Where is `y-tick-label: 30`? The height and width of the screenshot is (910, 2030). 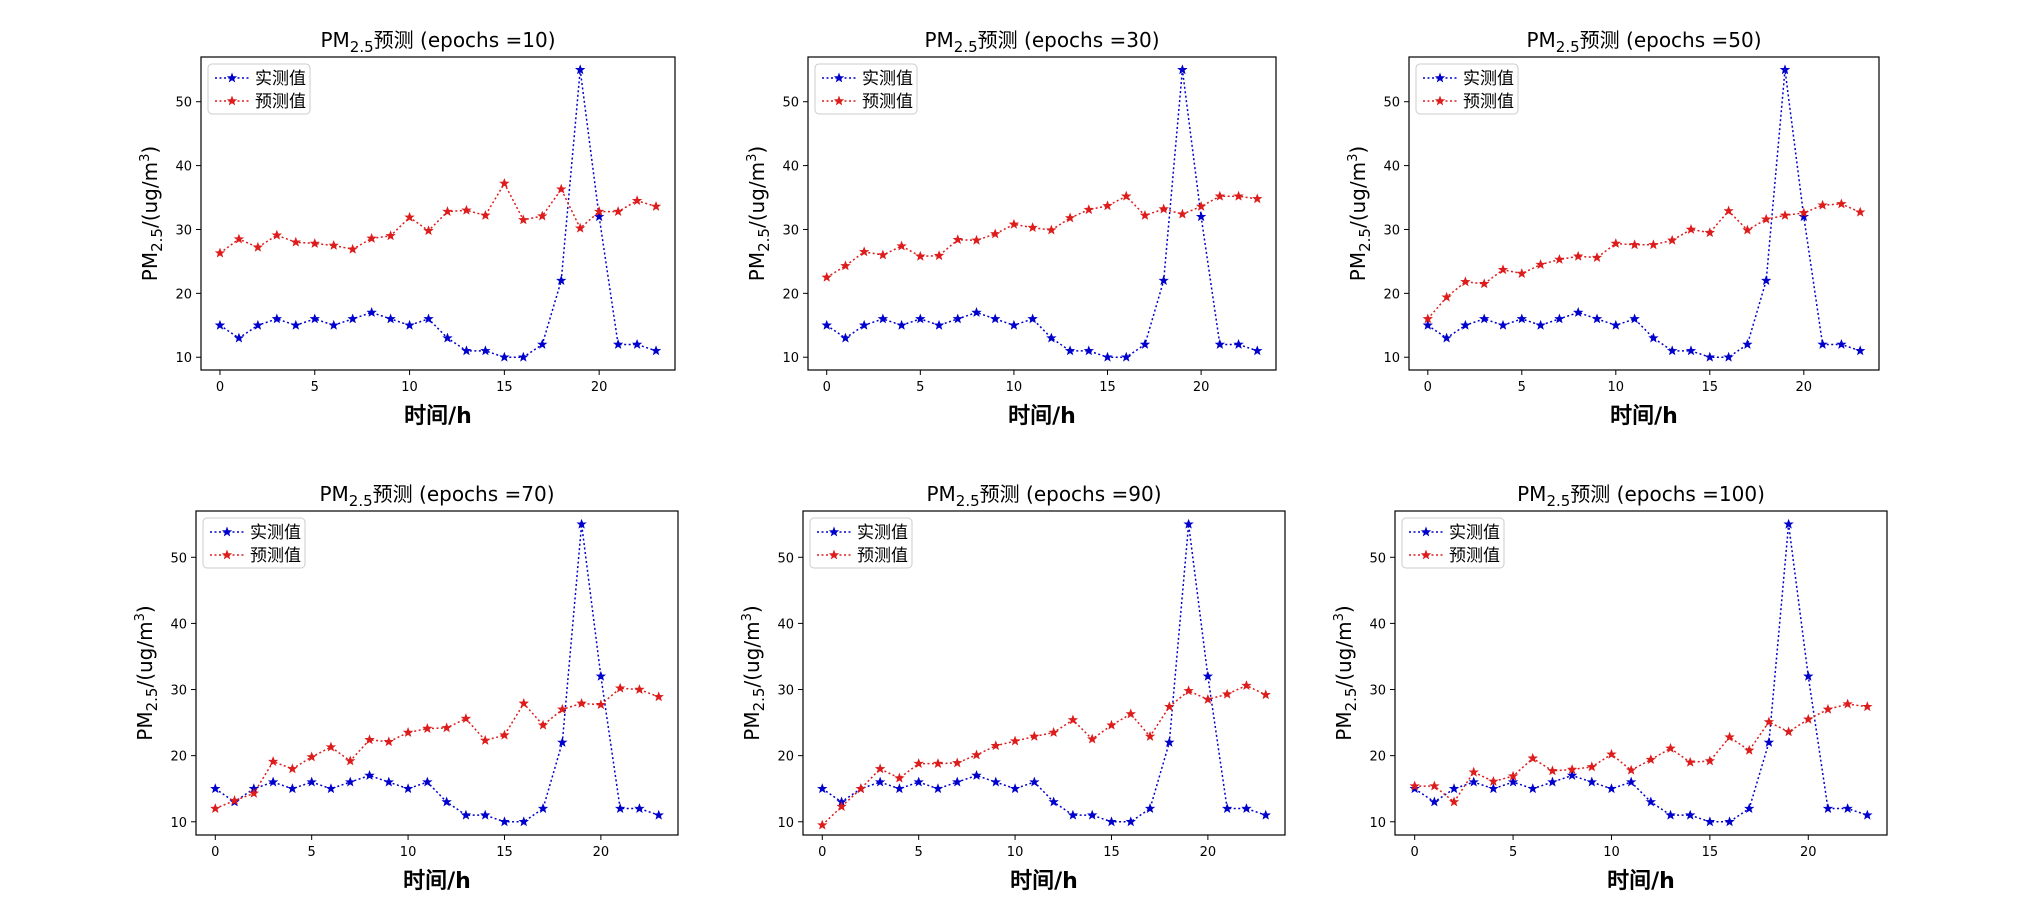
y-tick-label: 30 is located at coordinates (790, 230).